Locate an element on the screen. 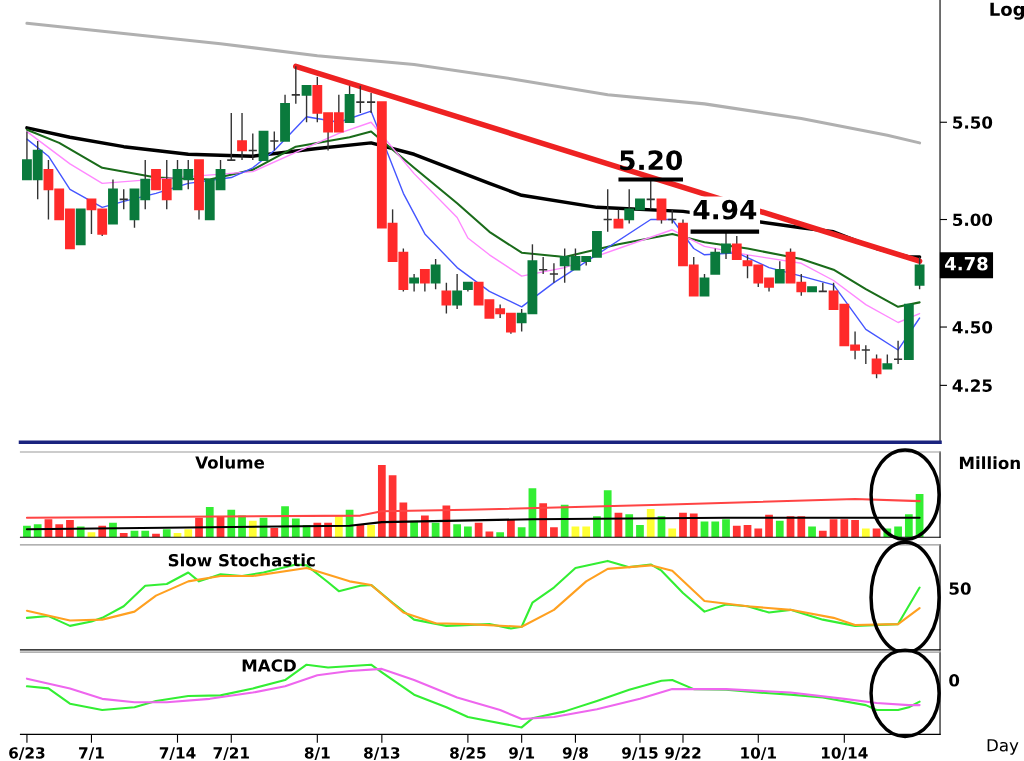 This screenshot has height=761, width=1024. y-axis-title: Million is located at coordinates (989, 463).